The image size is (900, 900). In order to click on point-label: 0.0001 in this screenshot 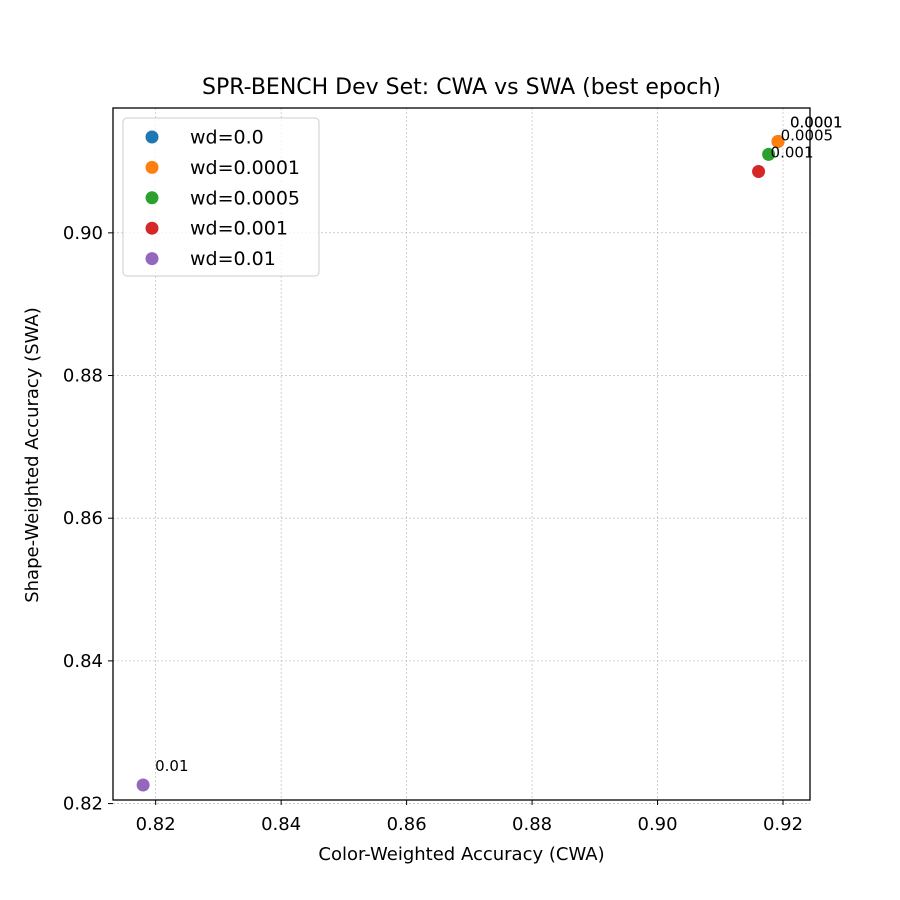, I will do `click(816, 123)`.